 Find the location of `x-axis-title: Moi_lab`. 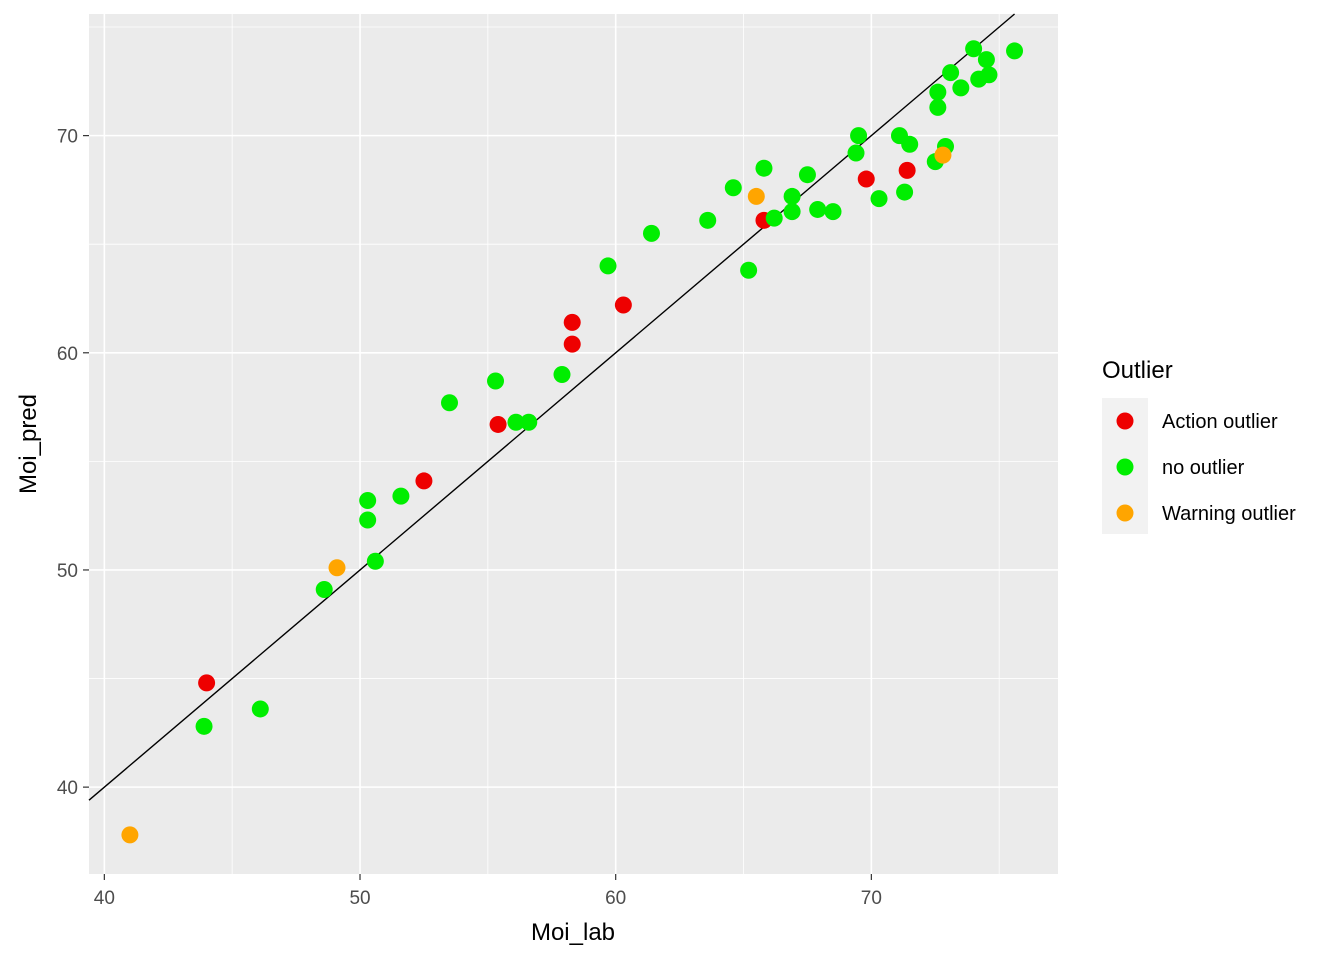

x-axis-title: Moi_lab is located at coordinates (573, 932).